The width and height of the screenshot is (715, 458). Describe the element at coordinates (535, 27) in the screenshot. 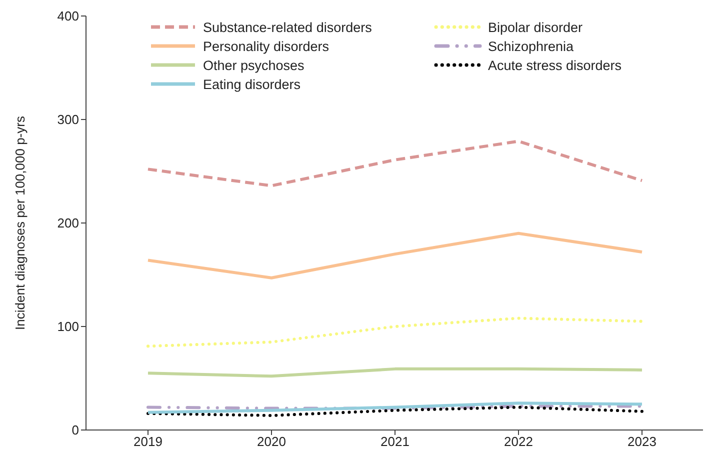

I see `legend-label: Bipolar disorder` at that location.